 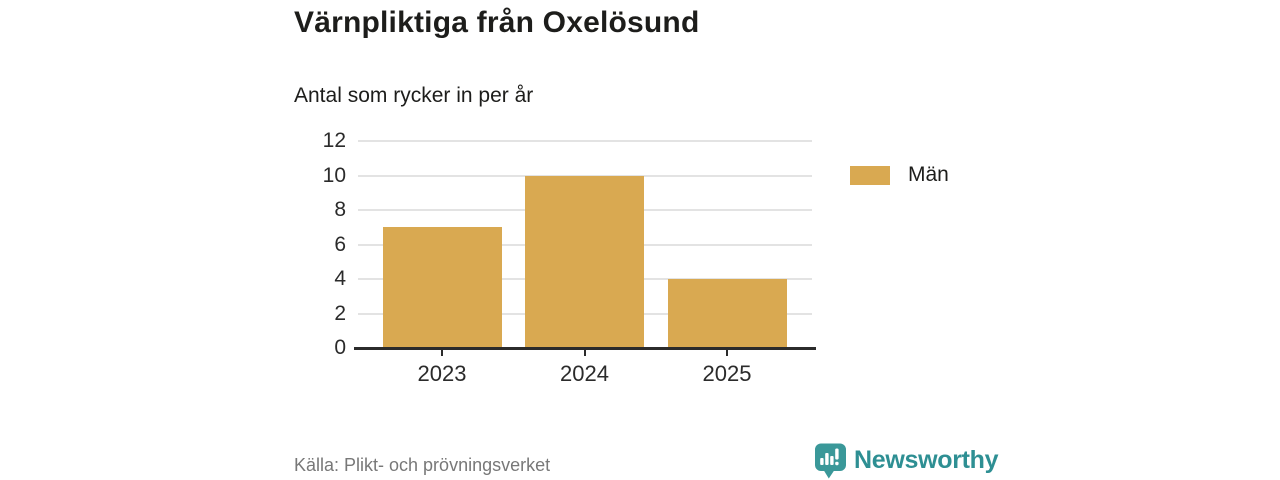 I want to click on x-tick-2025, so click(x=727, y=353).